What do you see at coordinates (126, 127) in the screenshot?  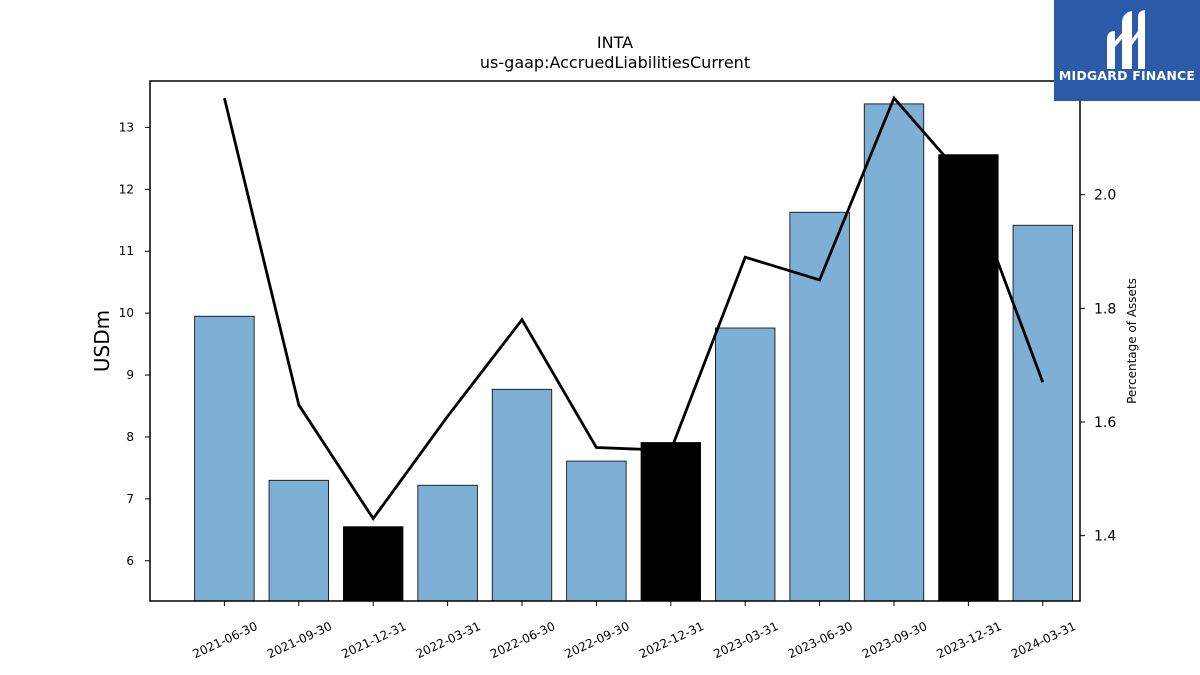 I see `y-tick-label: 13` at bounding box center [126, 127].